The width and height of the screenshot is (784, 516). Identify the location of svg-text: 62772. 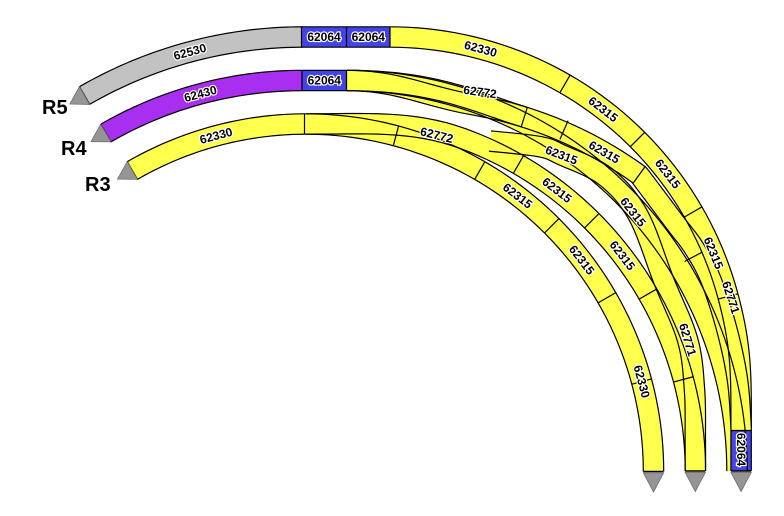
(480, 92).